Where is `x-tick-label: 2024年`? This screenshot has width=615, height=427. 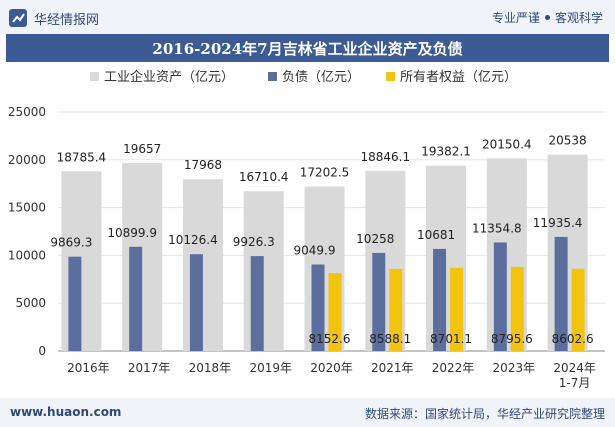
x-tick-label: 2024年 is located at coordinates (574, 368).